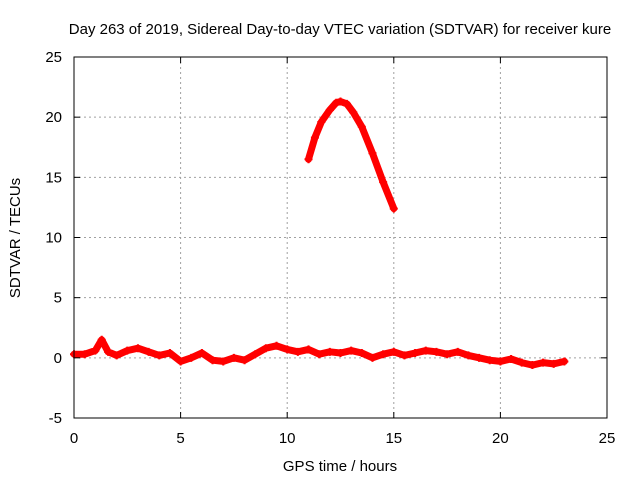 This screenshot has height=480, width=640. Describe the element at coordinates (53, 177) in the screenshot. I see `y-tick-label: 15` at that location.